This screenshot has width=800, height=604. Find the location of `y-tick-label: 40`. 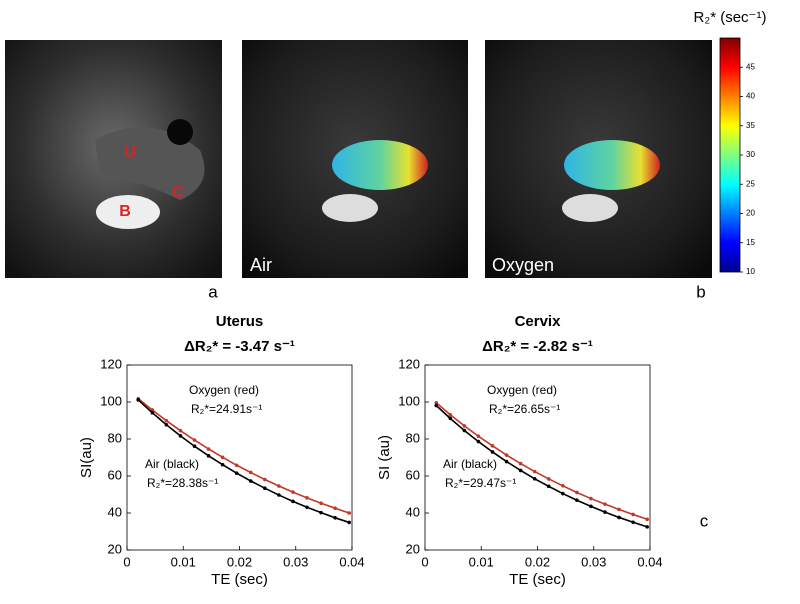

y-tick-label: 40 is located at coordinates (115, 511).